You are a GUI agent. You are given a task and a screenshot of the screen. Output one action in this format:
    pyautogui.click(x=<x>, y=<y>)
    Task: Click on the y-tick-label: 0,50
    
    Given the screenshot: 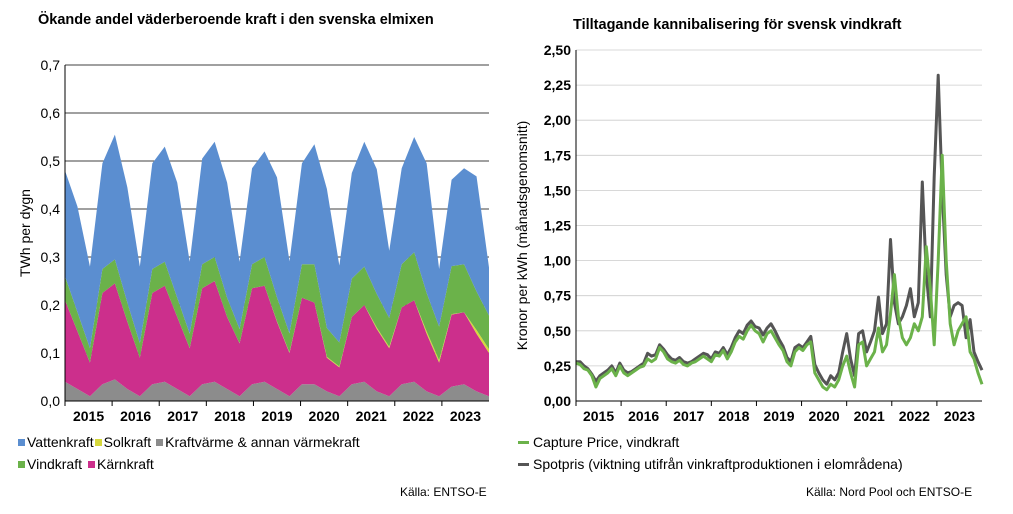 What is the action you would take?
    pyautogui.click(x=557, y=331)
    